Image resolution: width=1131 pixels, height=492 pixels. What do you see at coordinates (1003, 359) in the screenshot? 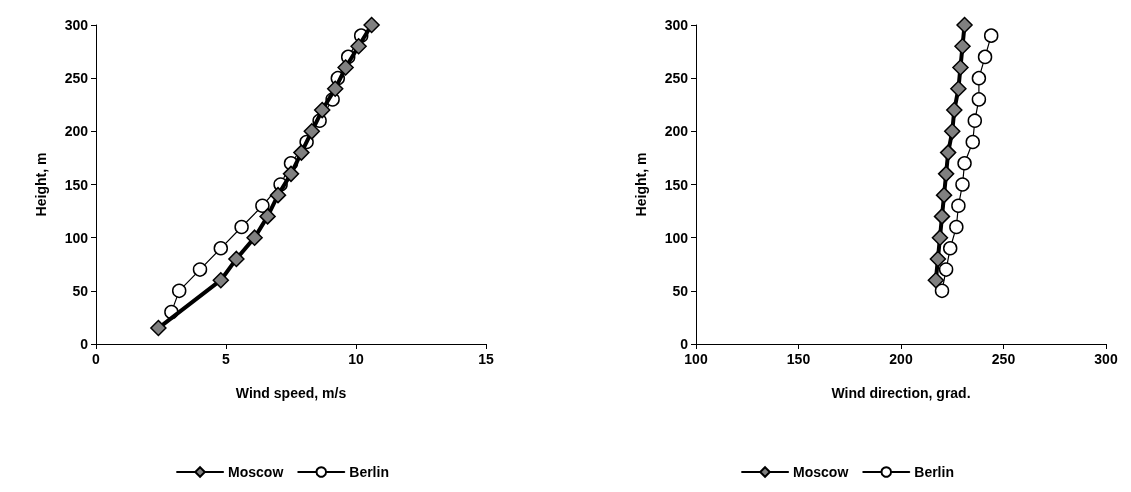
I see `x-tick-label: 250` at bounding box center [1003, 359].